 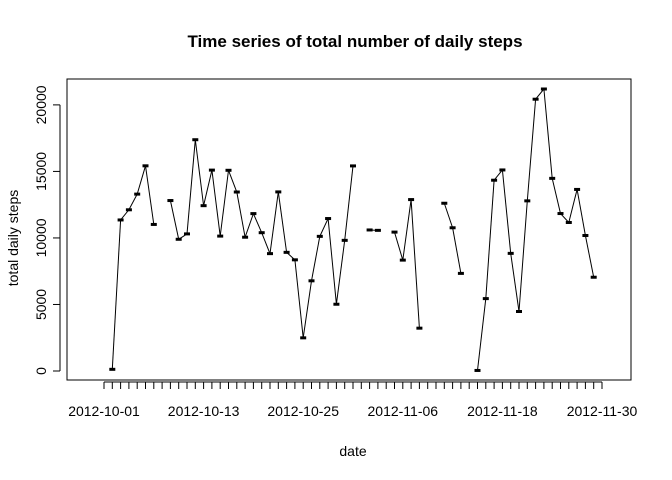 I want to click on y-tick-label: 20000, so click(x=41, y=104).